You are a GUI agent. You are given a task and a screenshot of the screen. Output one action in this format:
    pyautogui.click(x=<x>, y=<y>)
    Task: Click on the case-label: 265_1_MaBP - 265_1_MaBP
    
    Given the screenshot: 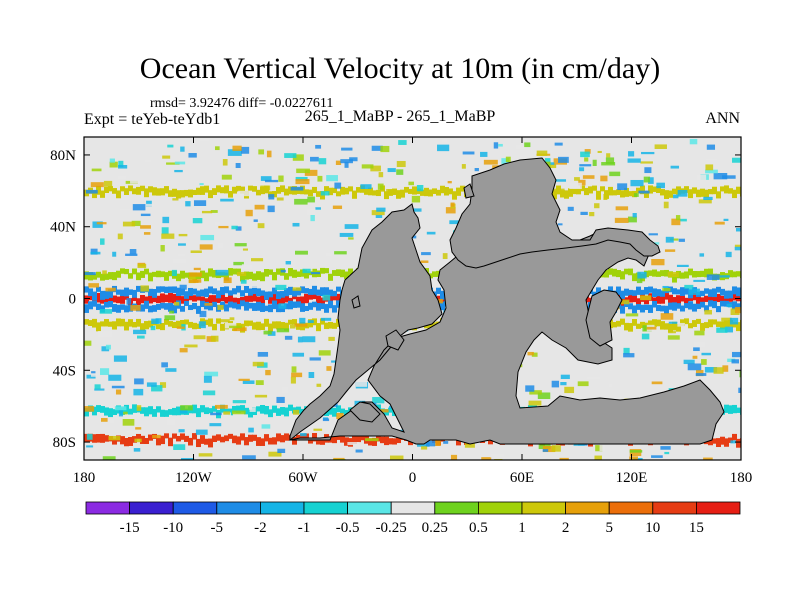 What is the action you would take?
    pyautogui.click(x=400, y=116)
    